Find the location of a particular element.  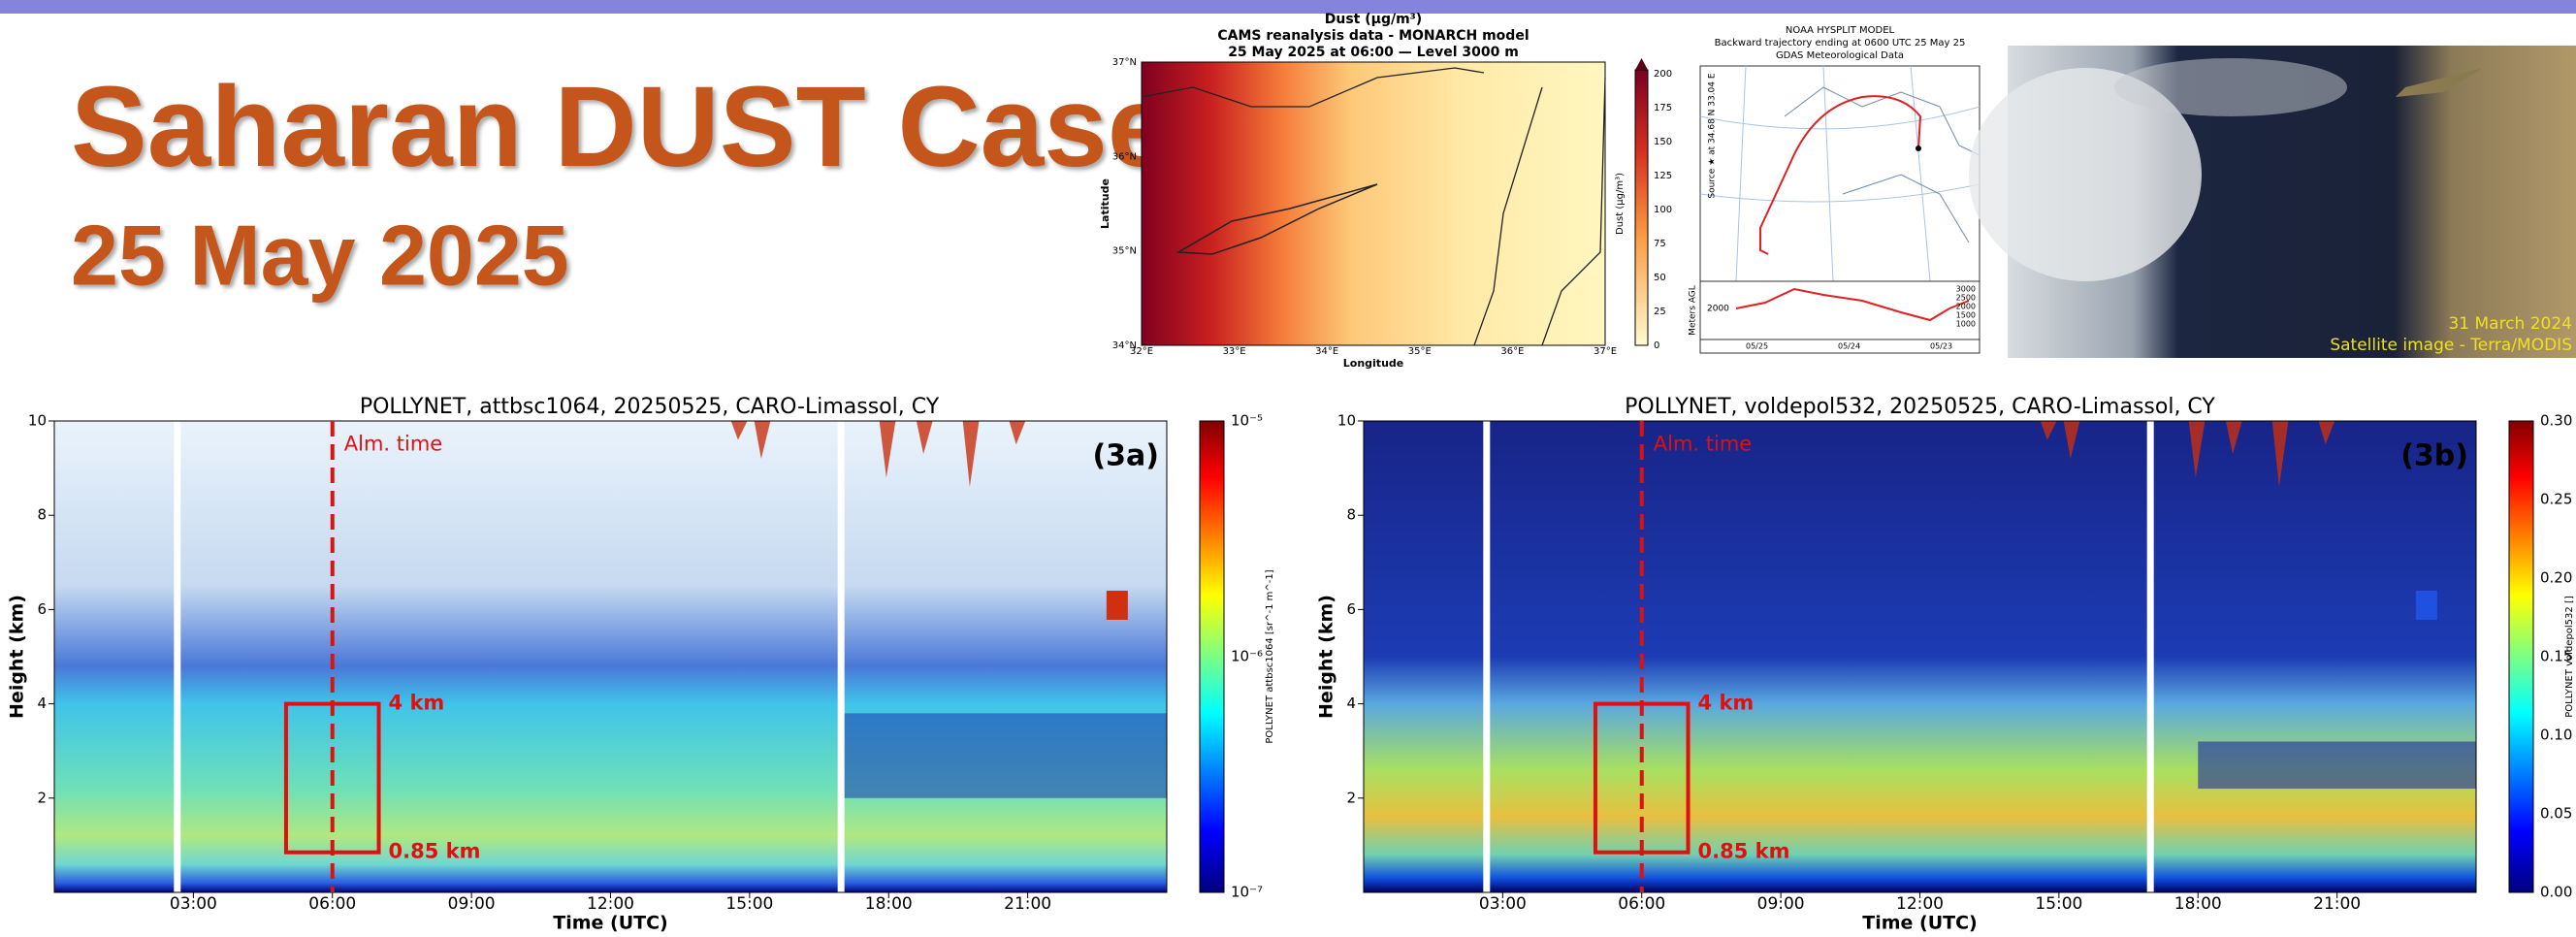

height-tick-label: 2500 is located at coordinates (1966, 298).